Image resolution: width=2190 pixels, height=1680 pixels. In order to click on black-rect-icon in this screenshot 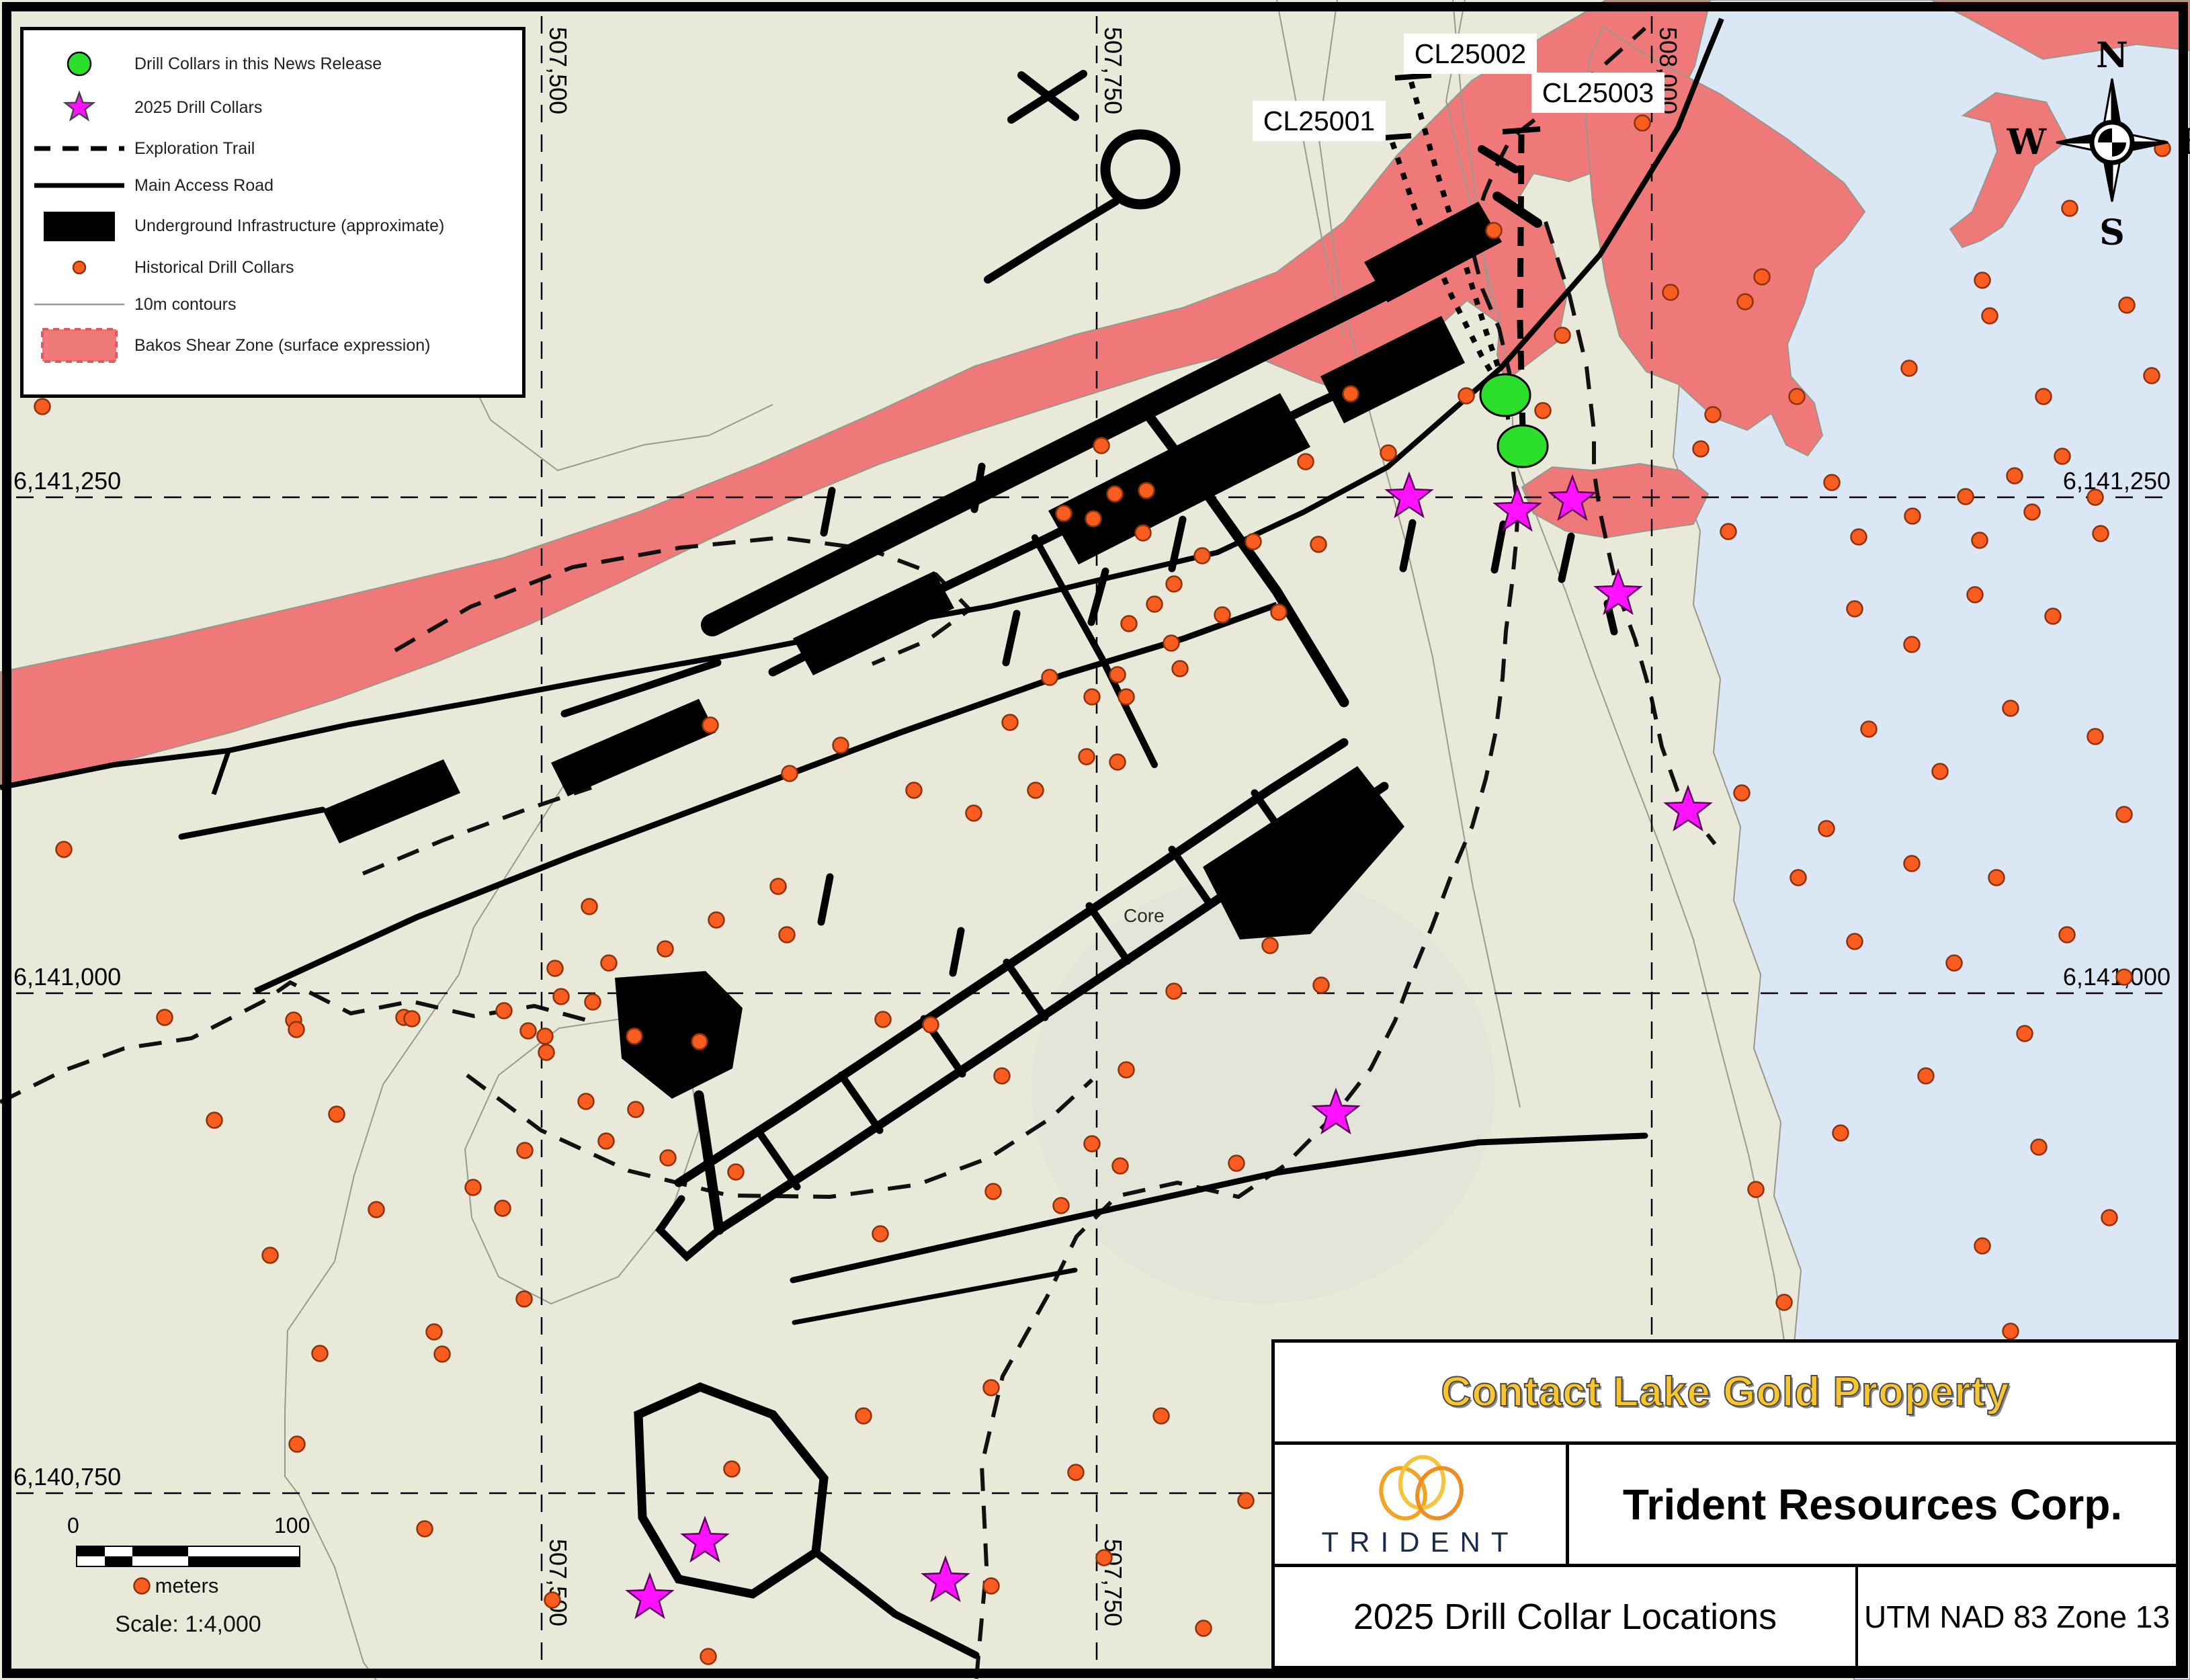, I will do `click(79, 226)`.